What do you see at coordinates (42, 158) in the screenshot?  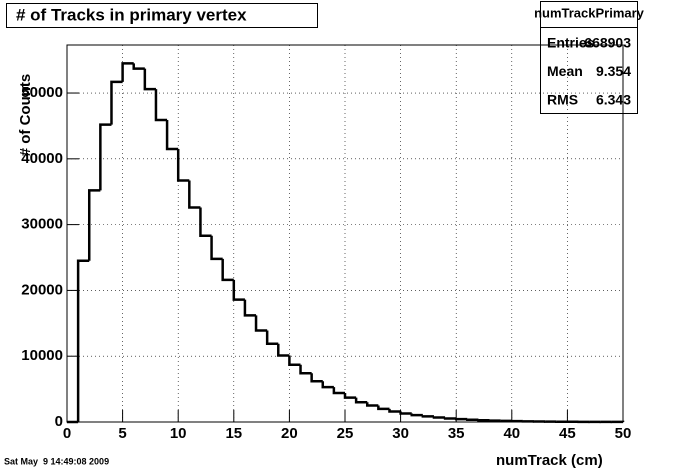 I see `y-tick-label: 40000` at bounding box center [42, 158].